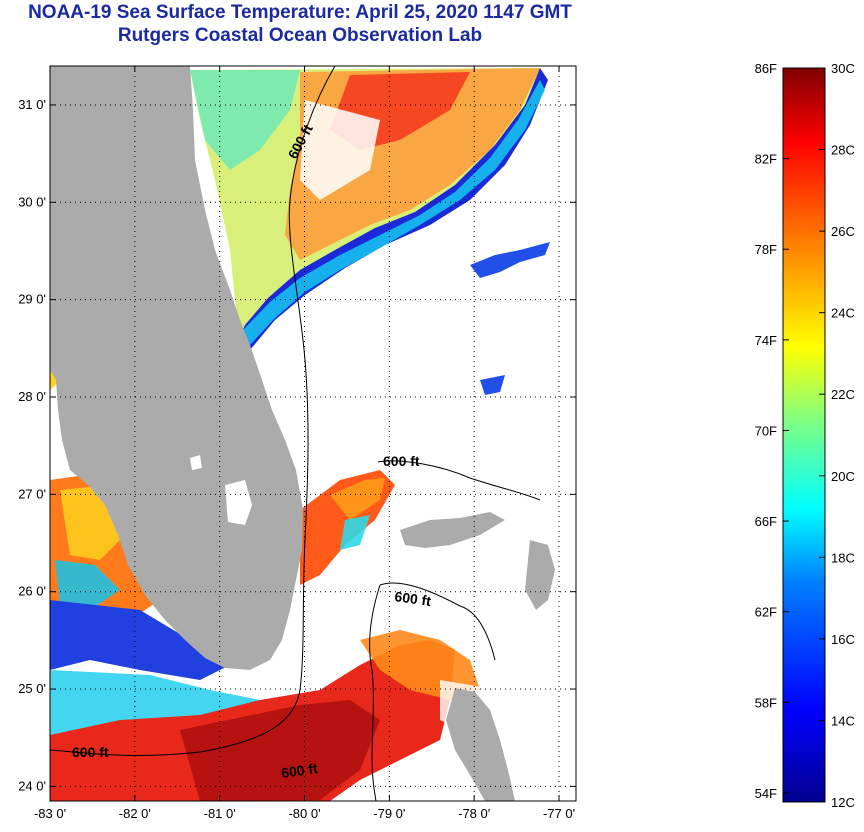 Image resolution: width=864 pixels, height=832 pixels. Describe the element at coordinates (474, 813) in the screenshot. I see `lon-tick-label: -78 0'` at that location.